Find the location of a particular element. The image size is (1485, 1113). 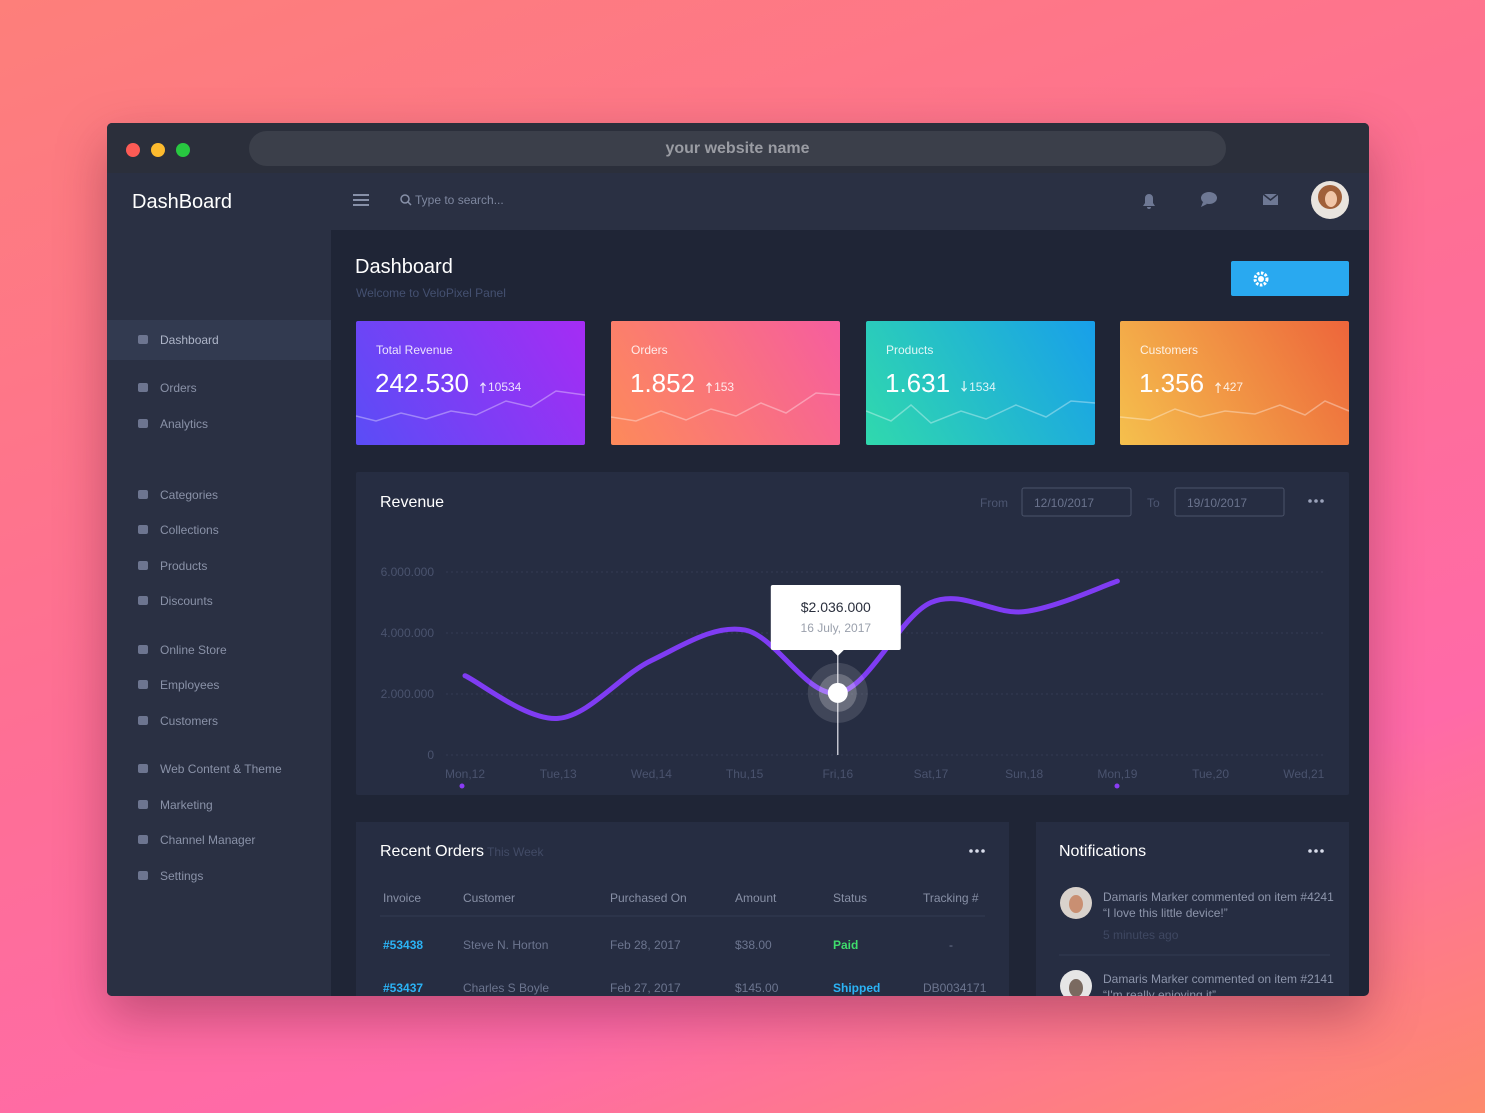

orders-menu is located at coordinates (977, 851).